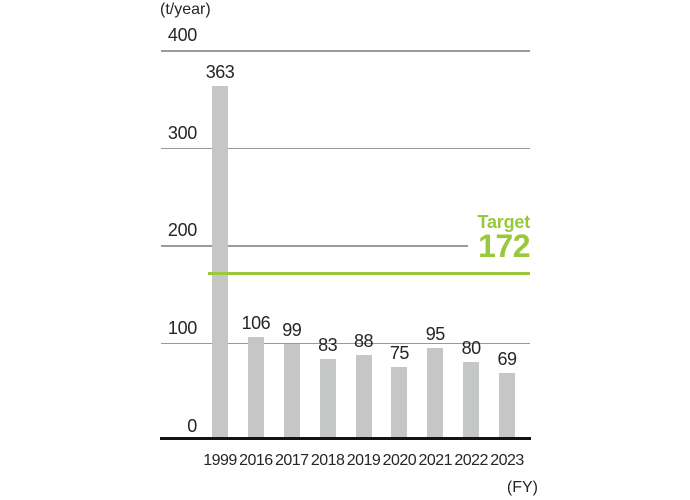  What do you see at coordinates (435, 392) in the screenshot?
I see `bar-2021` at bounding box center [435, 392].